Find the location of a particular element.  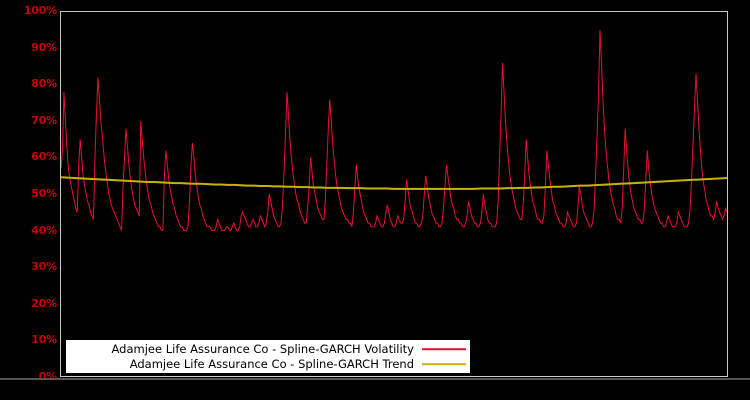

legend-swatch-volatility is located at coordinates (444, 349).